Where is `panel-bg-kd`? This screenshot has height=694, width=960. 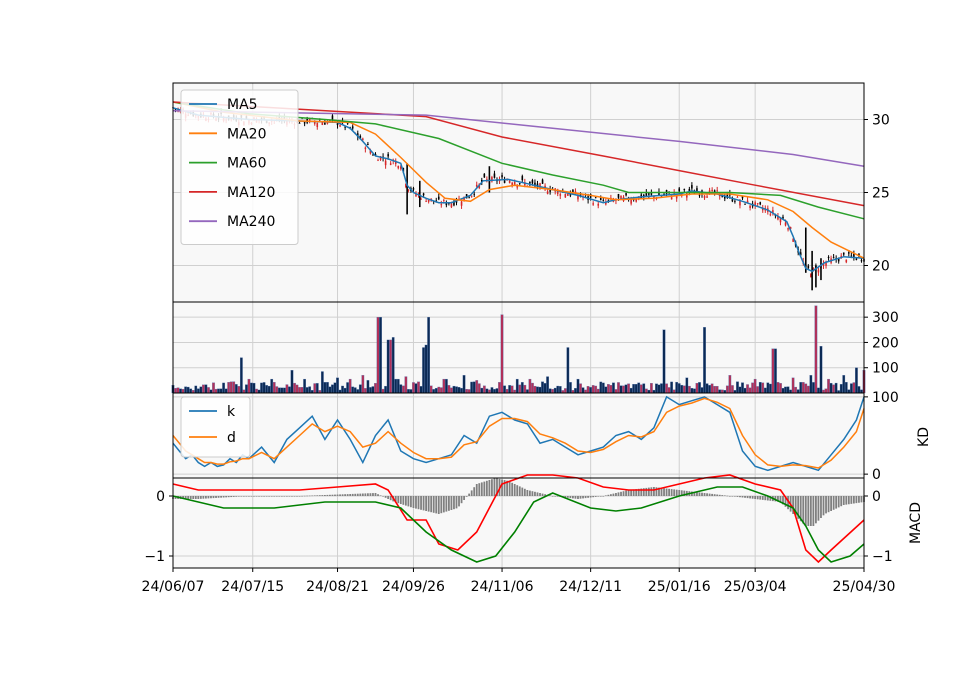
panel-bg-kd is located at coordinates (518, 435).